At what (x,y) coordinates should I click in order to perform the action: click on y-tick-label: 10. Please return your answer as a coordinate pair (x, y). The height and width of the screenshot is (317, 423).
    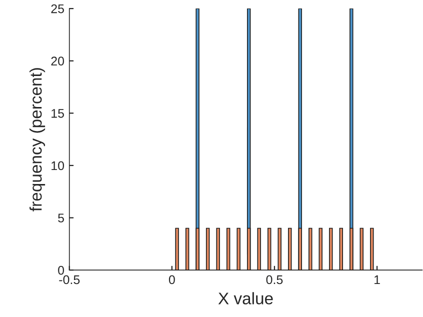
    Looking at the image, I should click on (58, 165).